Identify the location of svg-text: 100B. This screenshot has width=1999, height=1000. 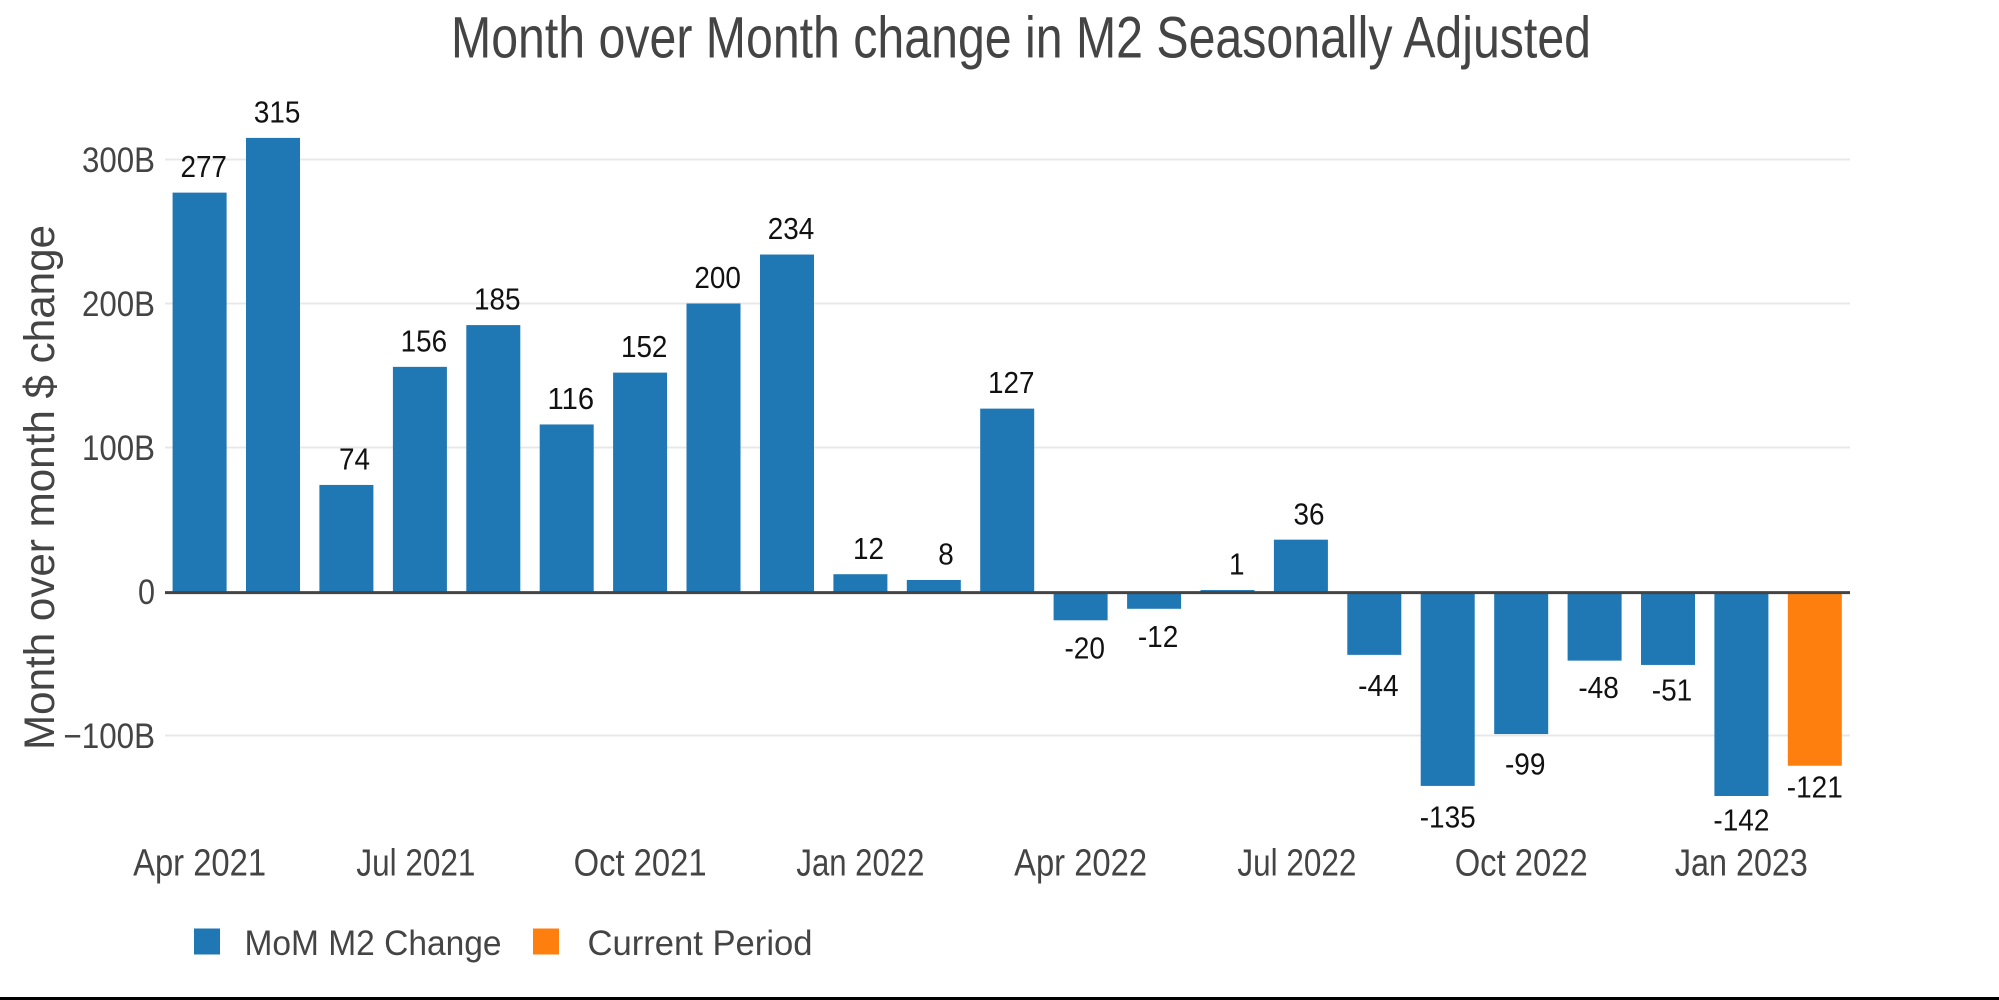
(118, 448).